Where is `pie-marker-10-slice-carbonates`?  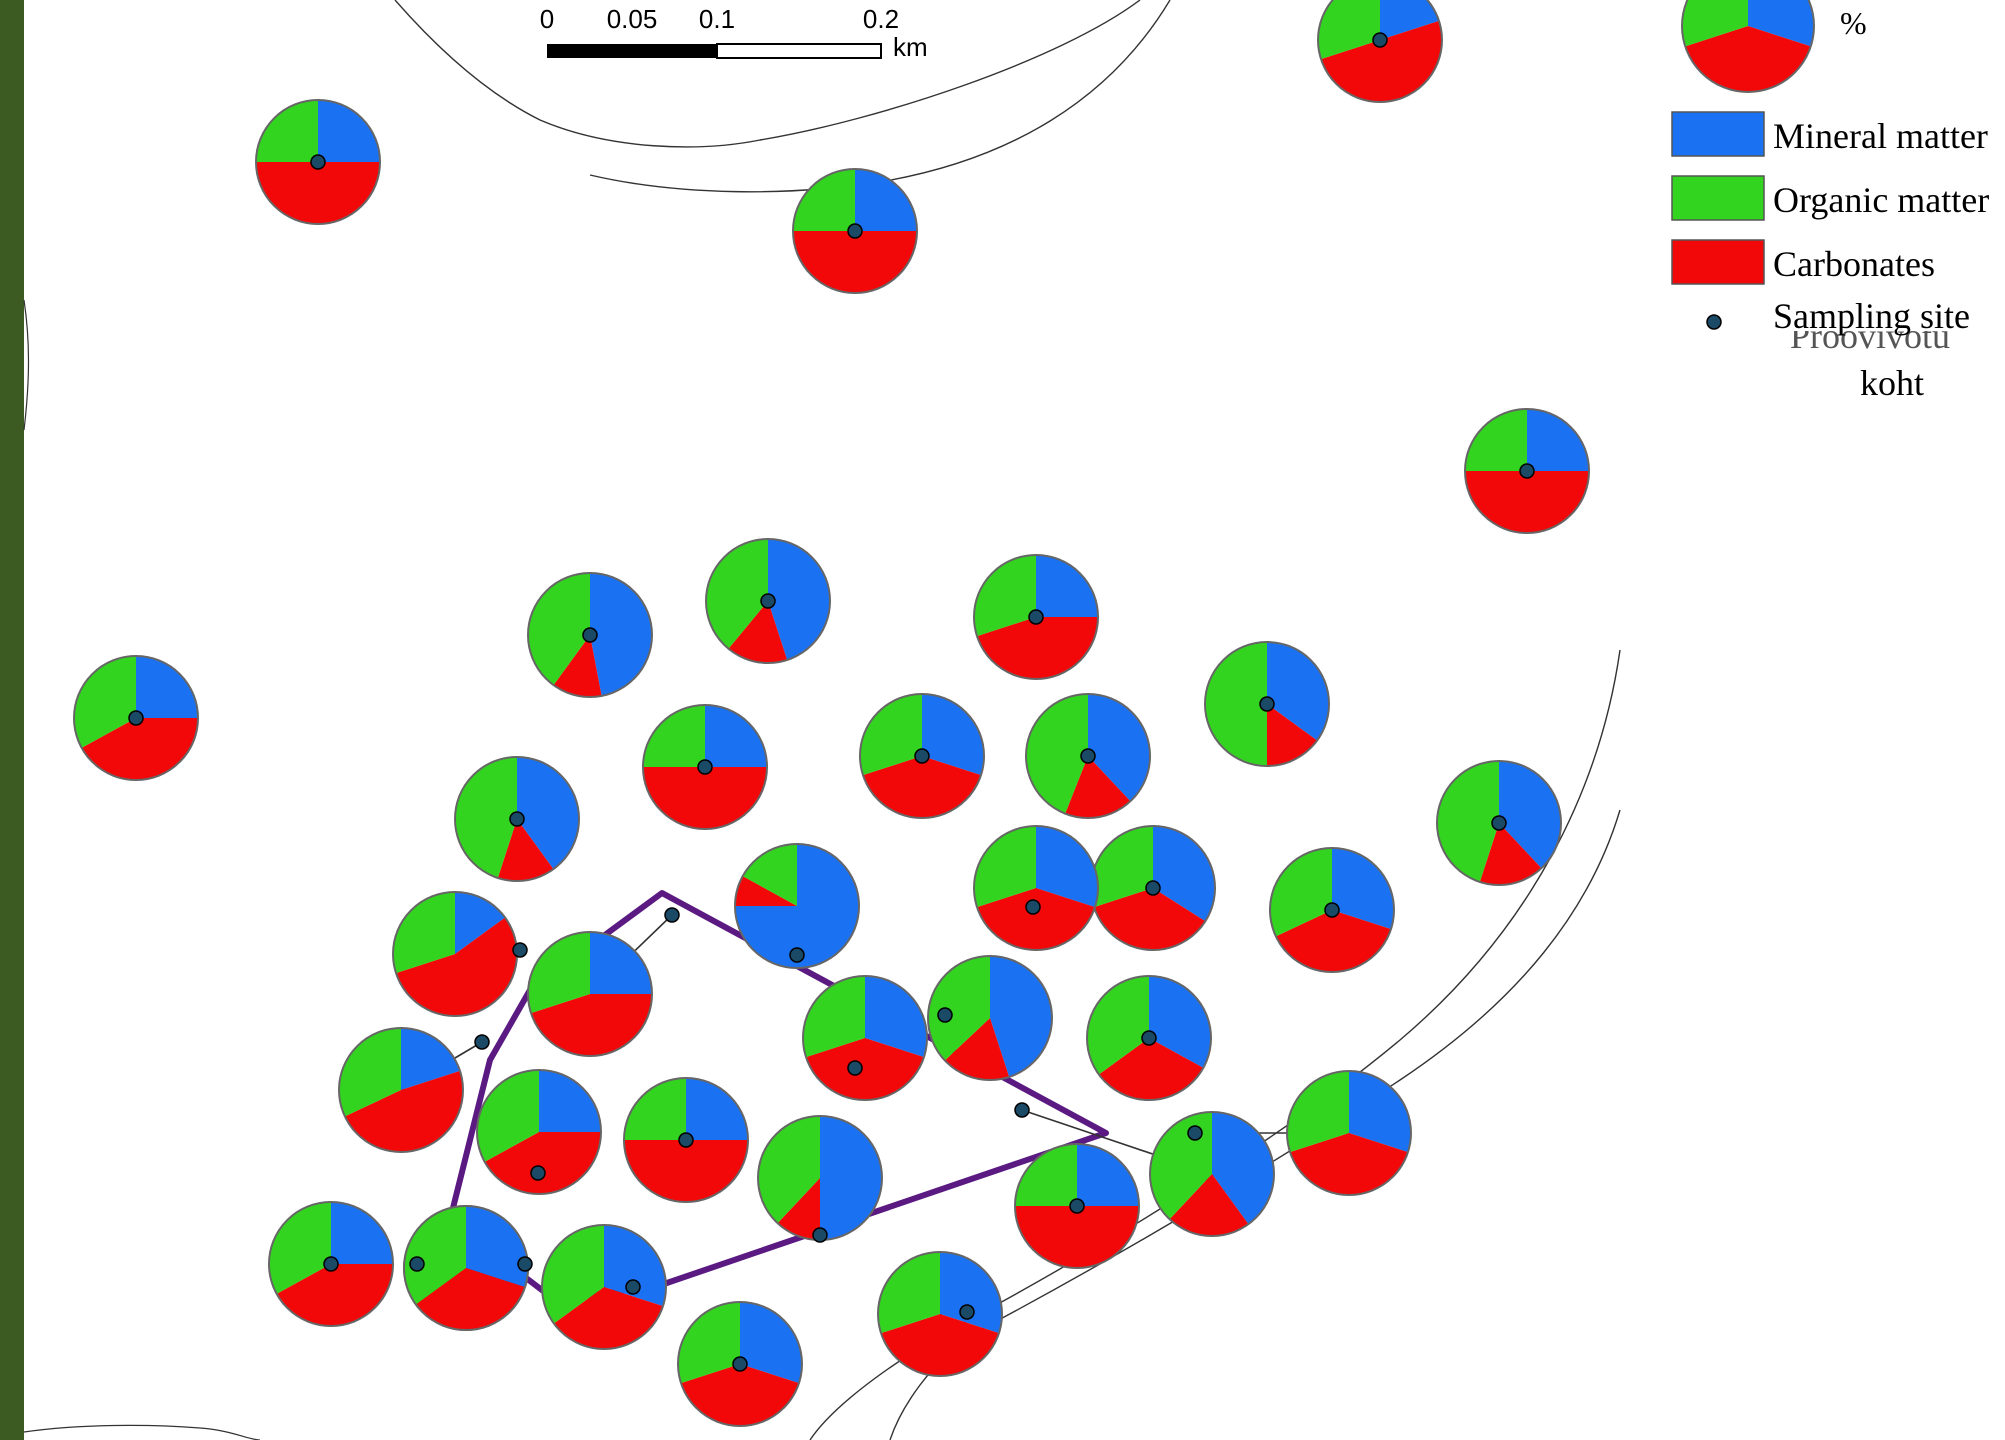
pie-marker-10-slice-carbonates is located at coordinates (705, 798).